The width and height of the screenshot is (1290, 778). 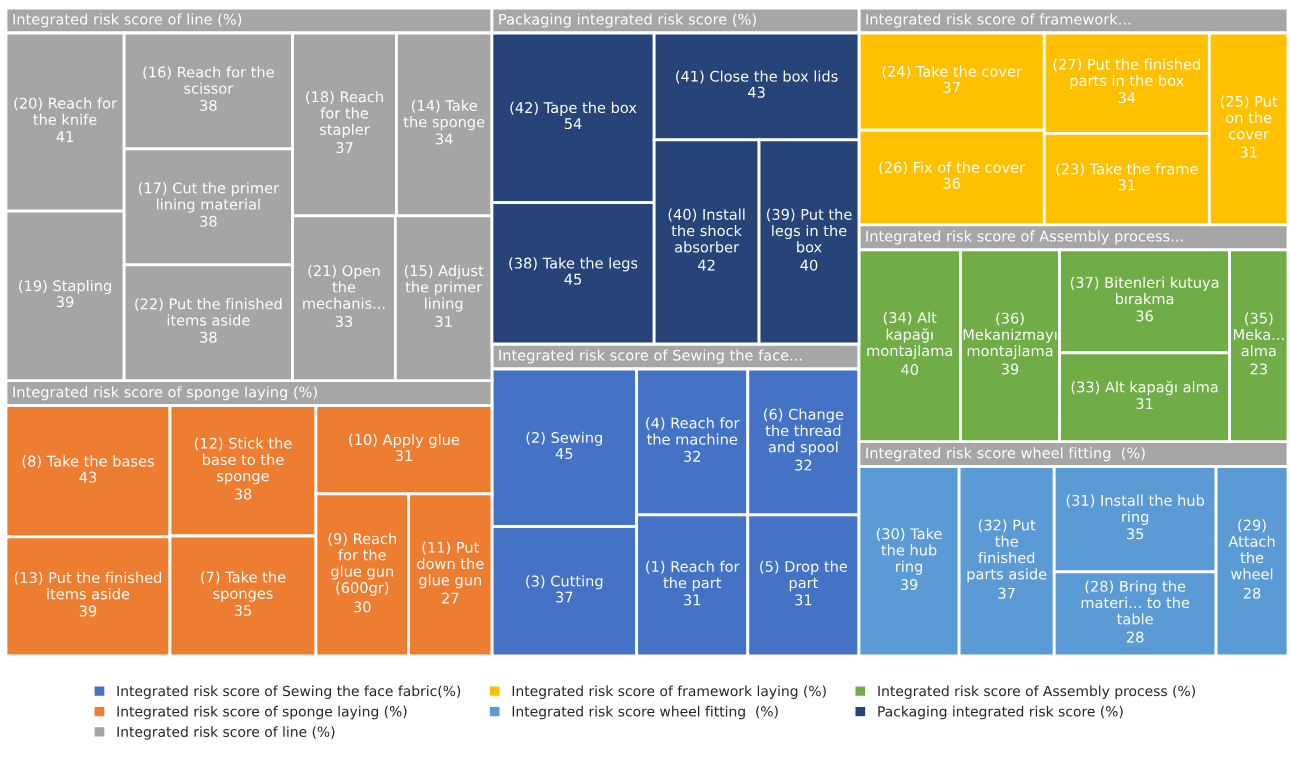 What do you see at coordinates (573, 108) in the screenshot?
I see `category-label: (42) Tape the box` at bounding box center [573, 108].